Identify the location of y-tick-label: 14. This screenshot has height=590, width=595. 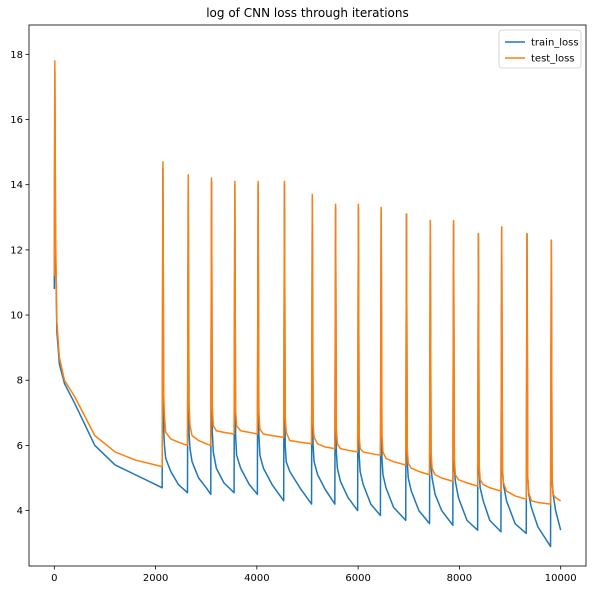
(16, 185).